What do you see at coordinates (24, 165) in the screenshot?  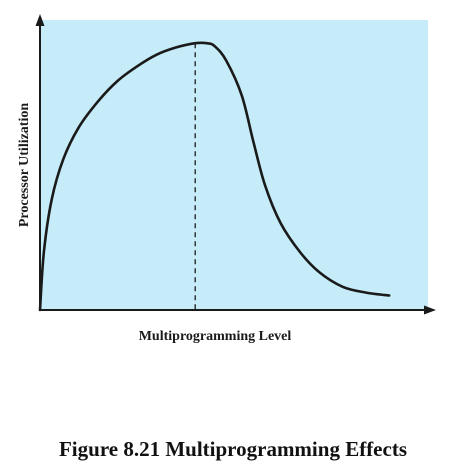 I see `y-axis-label: Processor Utilization` at bounding box center [24, 165].